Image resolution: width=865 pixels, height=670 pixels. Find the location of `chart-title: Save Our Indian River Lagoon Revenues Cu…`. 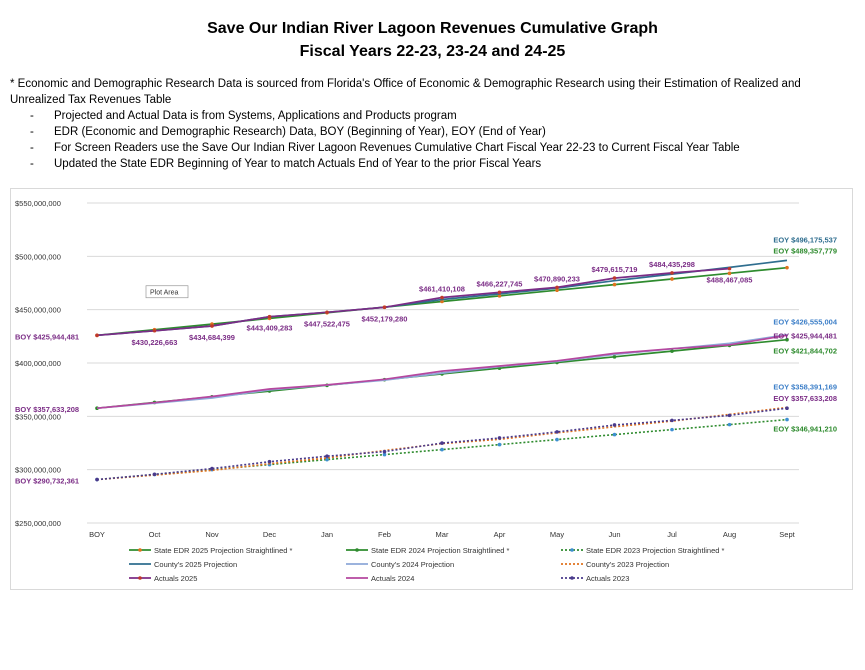

chart-title: Save Our Indian River Lagoon Revenues Cu… is located at coordinates (432, 28).